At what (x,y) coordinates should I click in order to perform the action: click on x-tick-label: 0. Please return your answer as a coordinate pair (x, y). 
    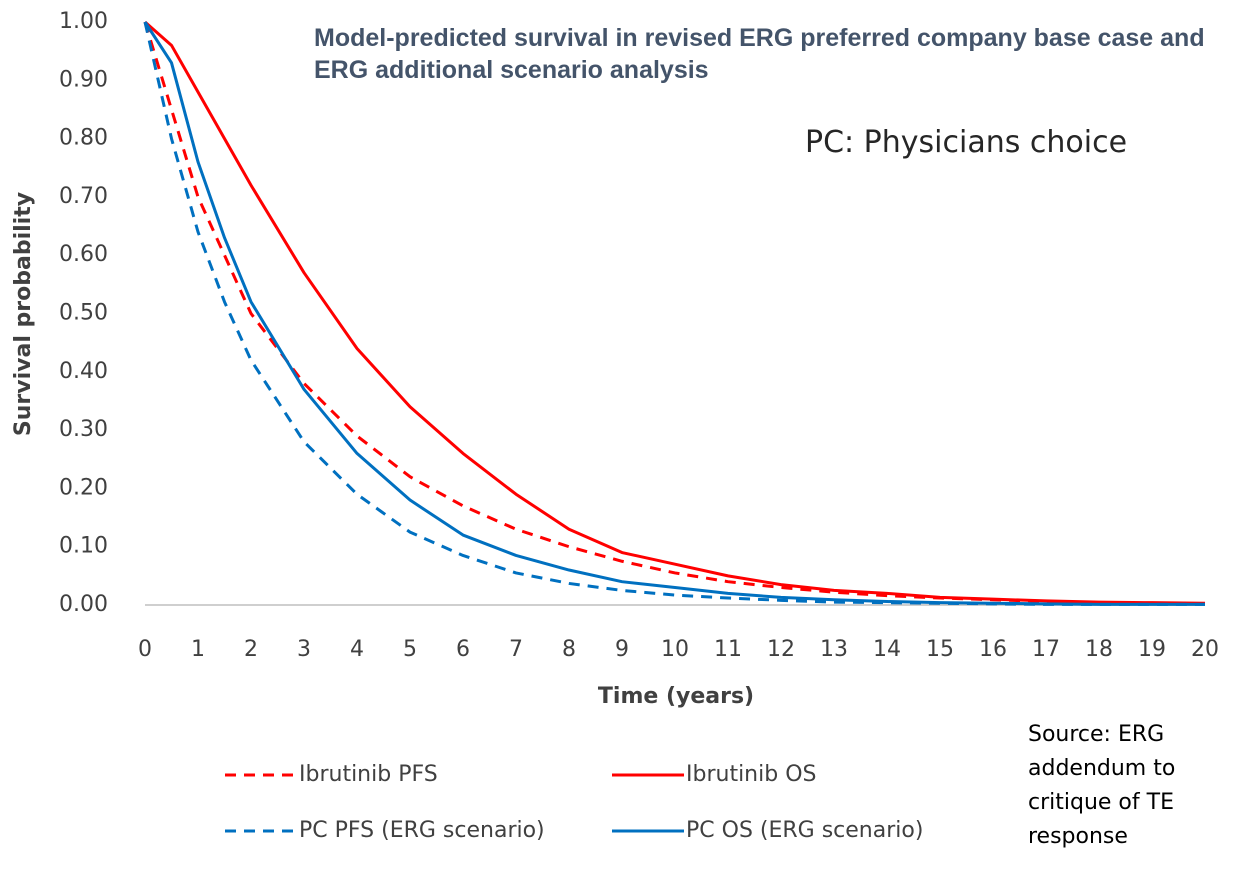
    Looking at the image, I should click on (145, 649).